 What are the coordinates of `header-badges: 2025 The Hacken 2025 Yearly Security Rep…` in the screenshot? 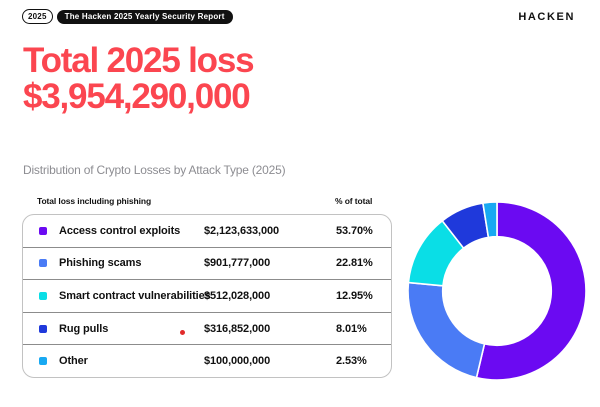 It's located at (127, 16).